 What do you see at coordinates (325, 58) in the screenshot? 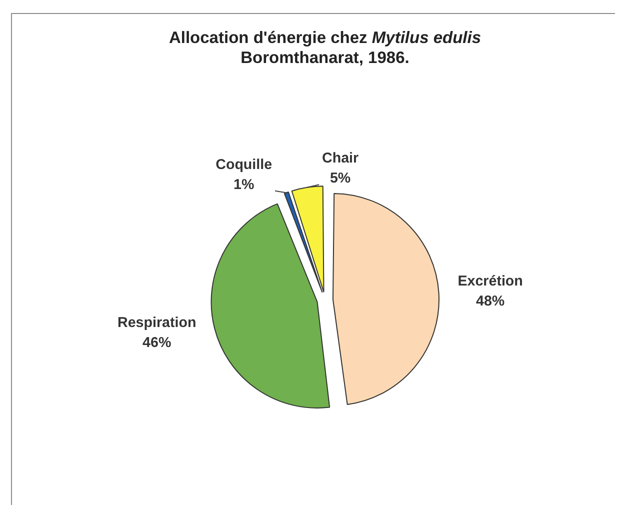
I see `chart-subtitle: Boromthanarat, 1986.` at bounding box center [325, 58].